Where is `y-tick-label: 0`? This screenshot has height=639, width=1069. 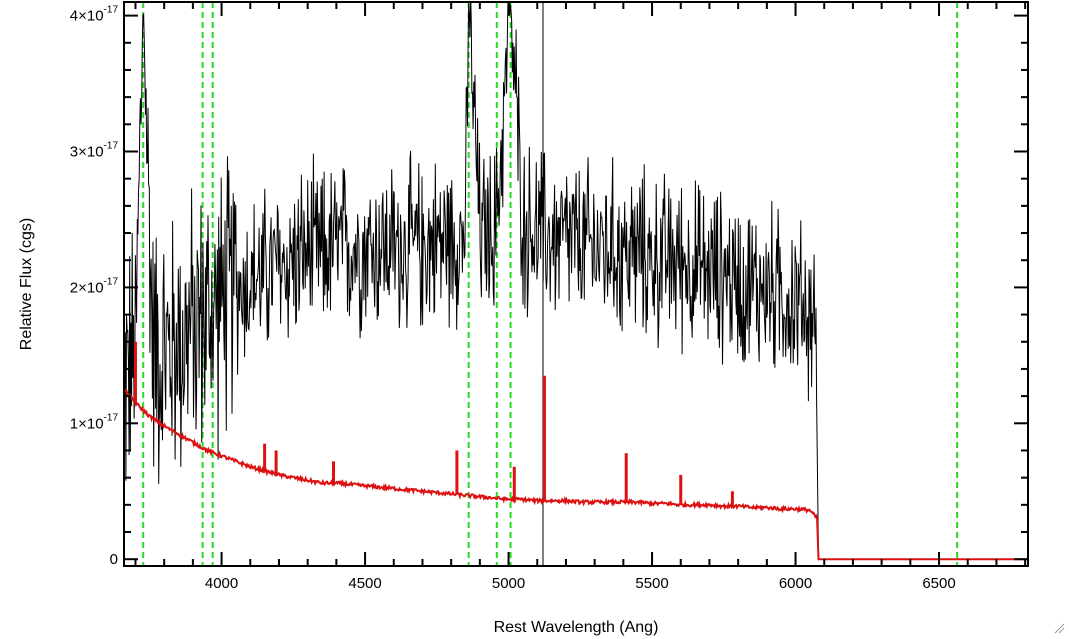
y-tick-label: 0 is located at coordinates (114, 559).